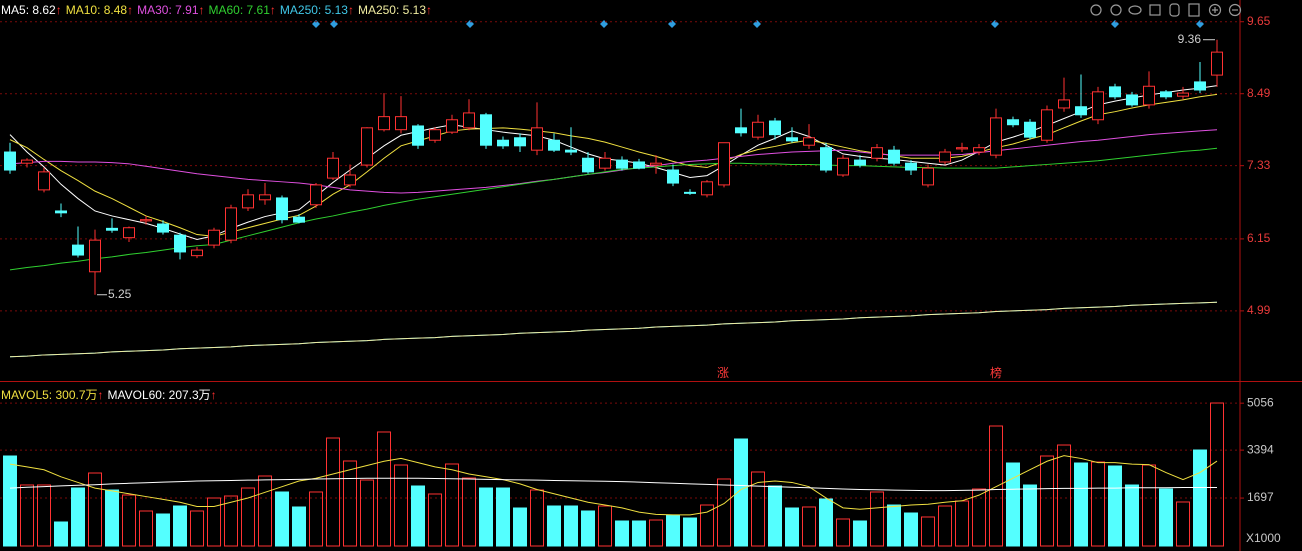  What do you see at coordinates (1259, 238) in the screenshot?
I see `y-tick-label: 6.15` at bounding box center [1259, 238].